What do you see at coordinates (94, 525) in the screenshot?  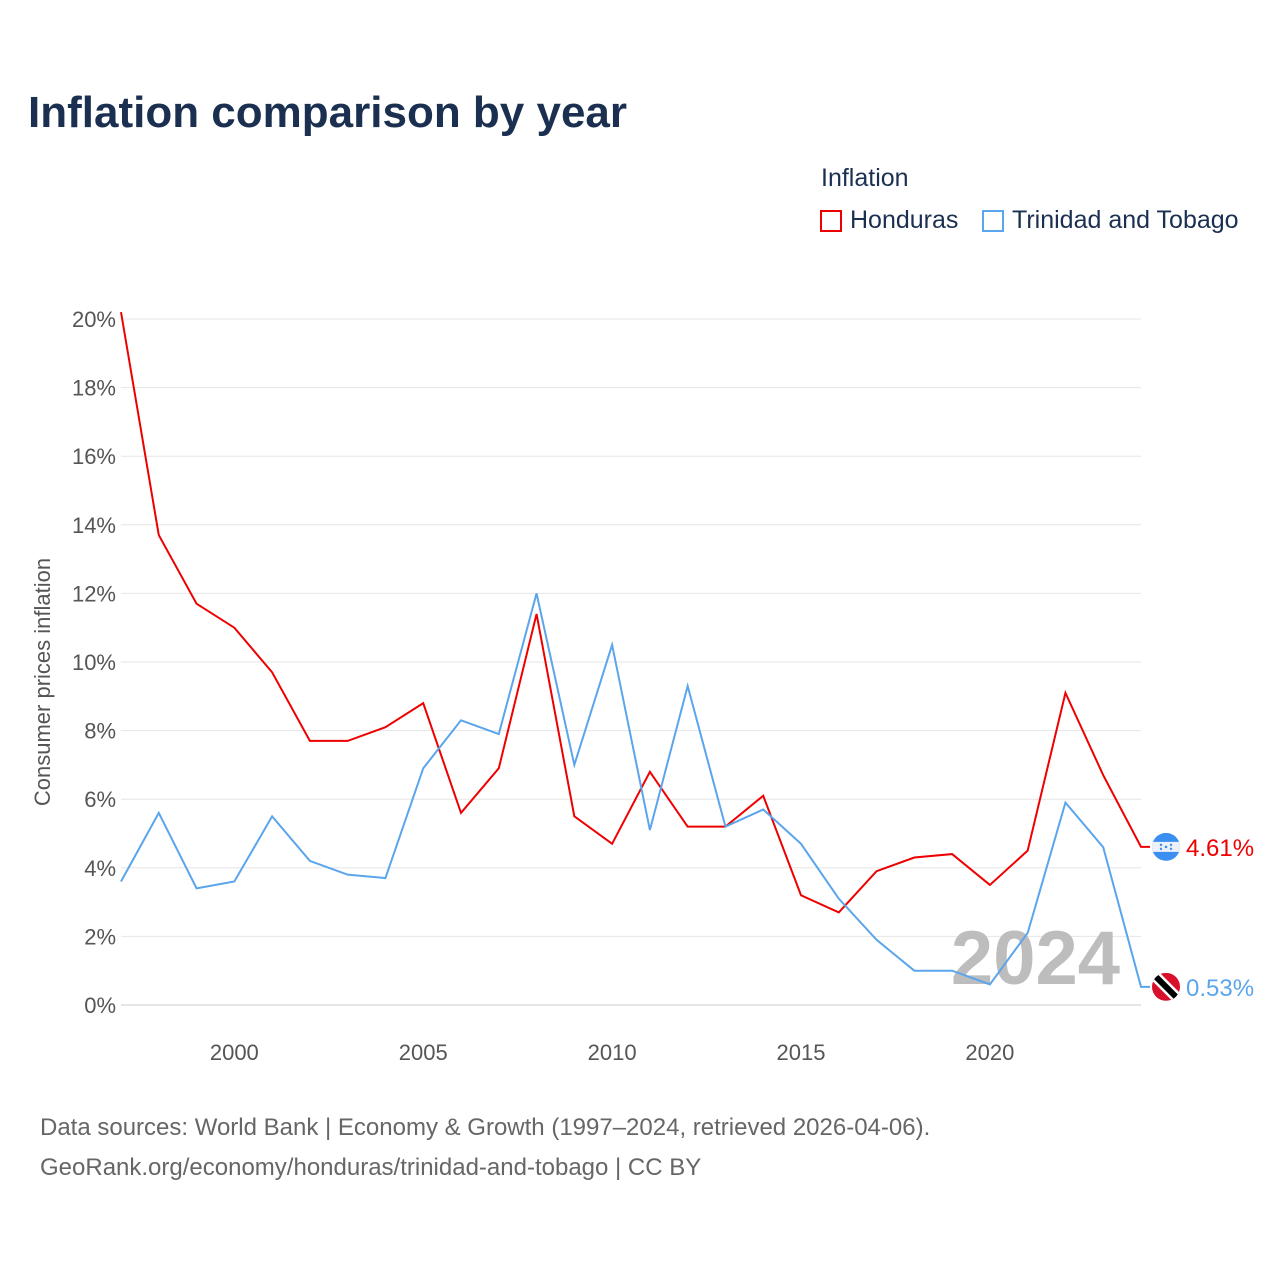 I see `y-tick-label: 14%` at bounding box center [94, 525].